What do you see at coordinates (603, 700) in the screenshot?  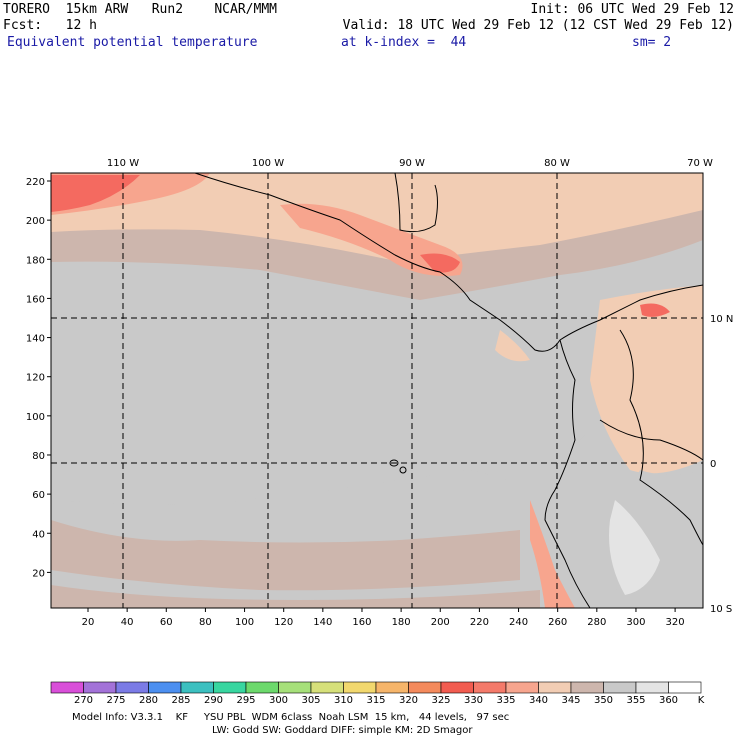 I see `colorbar-label: 350` at bounding box center [603, 700].